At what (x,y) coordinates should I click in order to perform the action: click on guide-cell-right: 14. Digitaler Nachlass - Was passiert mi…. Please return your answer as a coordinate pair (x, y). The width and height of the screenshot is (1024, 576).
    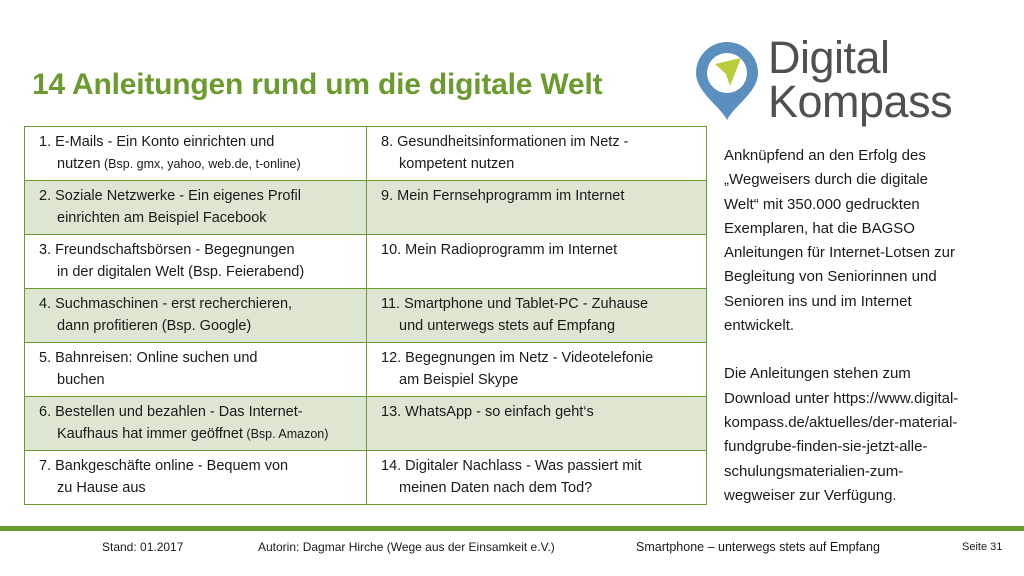
    Looking at the image, I should click on (536, 477).